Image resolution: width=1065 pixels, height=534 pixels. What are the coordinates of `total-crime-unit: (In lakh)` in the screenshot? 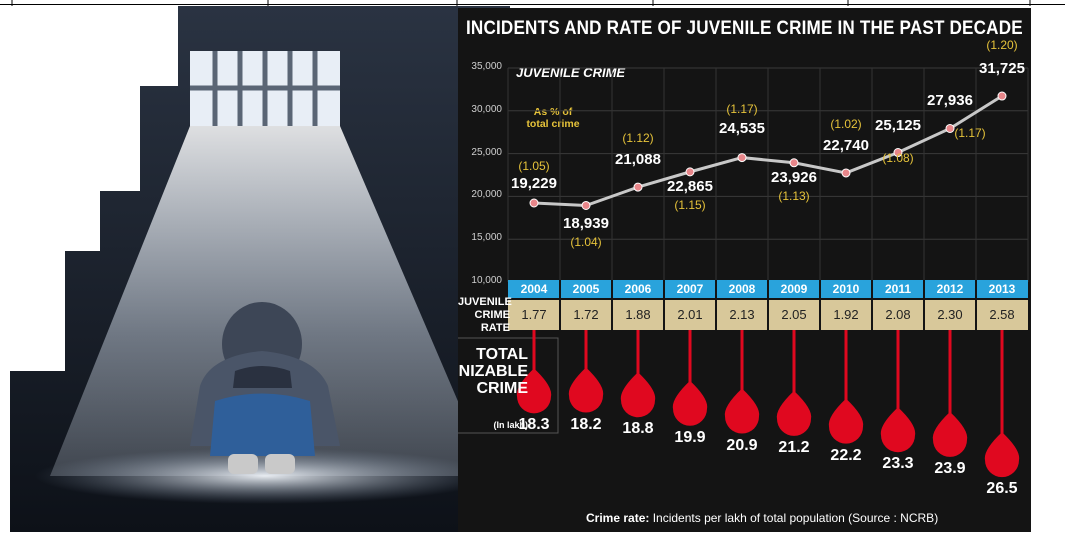 It's located at (510, 425).